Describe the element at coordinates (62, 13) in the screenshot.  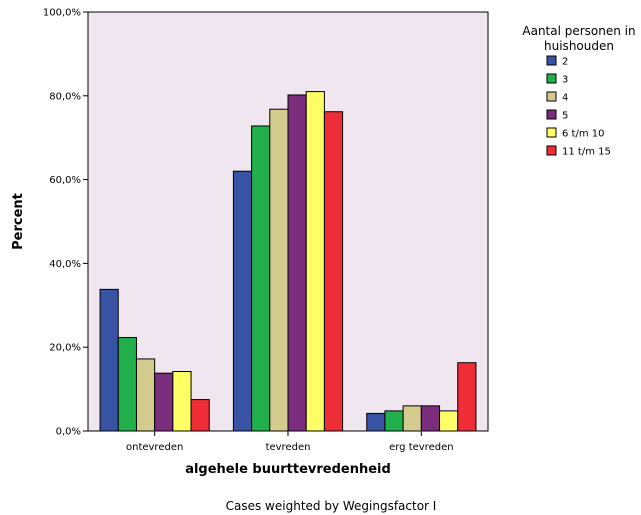
I see `y-tick-label: 100,0%` at that location.